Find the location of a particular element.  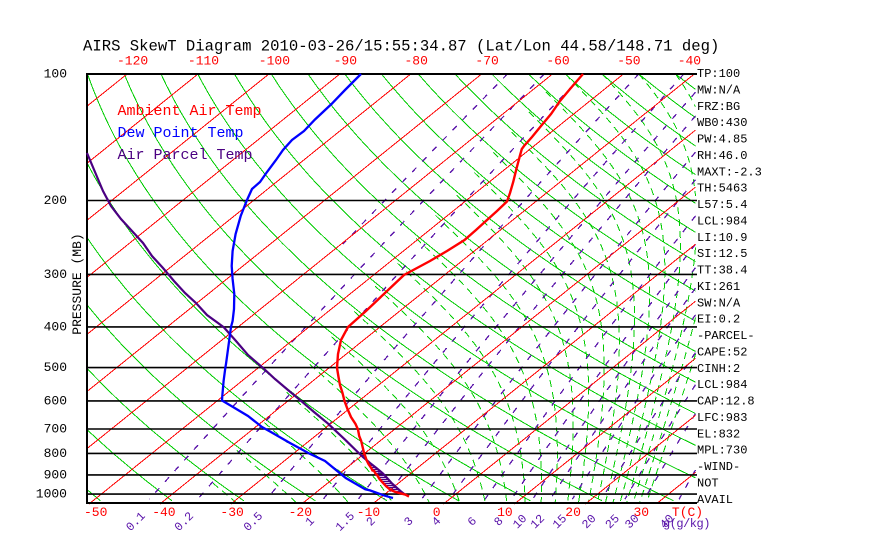

svg-text: 30 is located at coordinates (641, 512).